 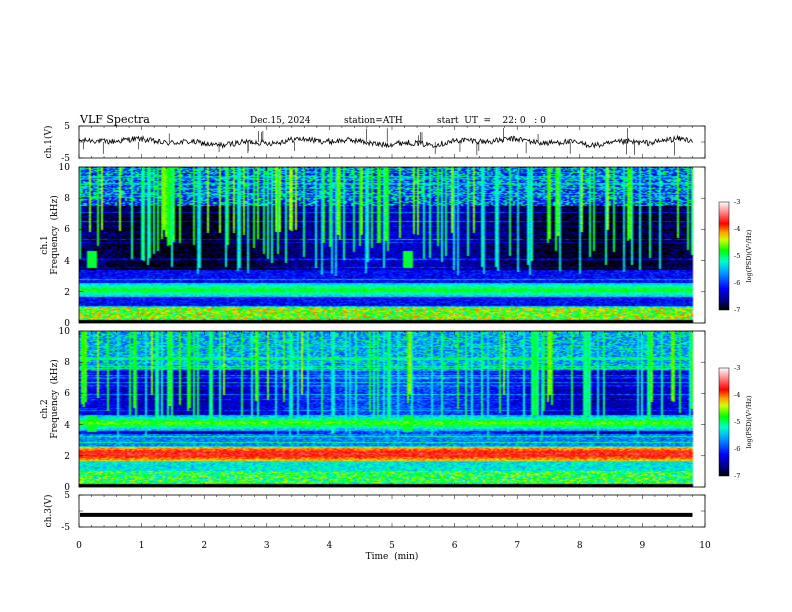 I want to click on ch1-spec-ylabel-frequency: Frequency (kHz), so click(x=54, y=234).